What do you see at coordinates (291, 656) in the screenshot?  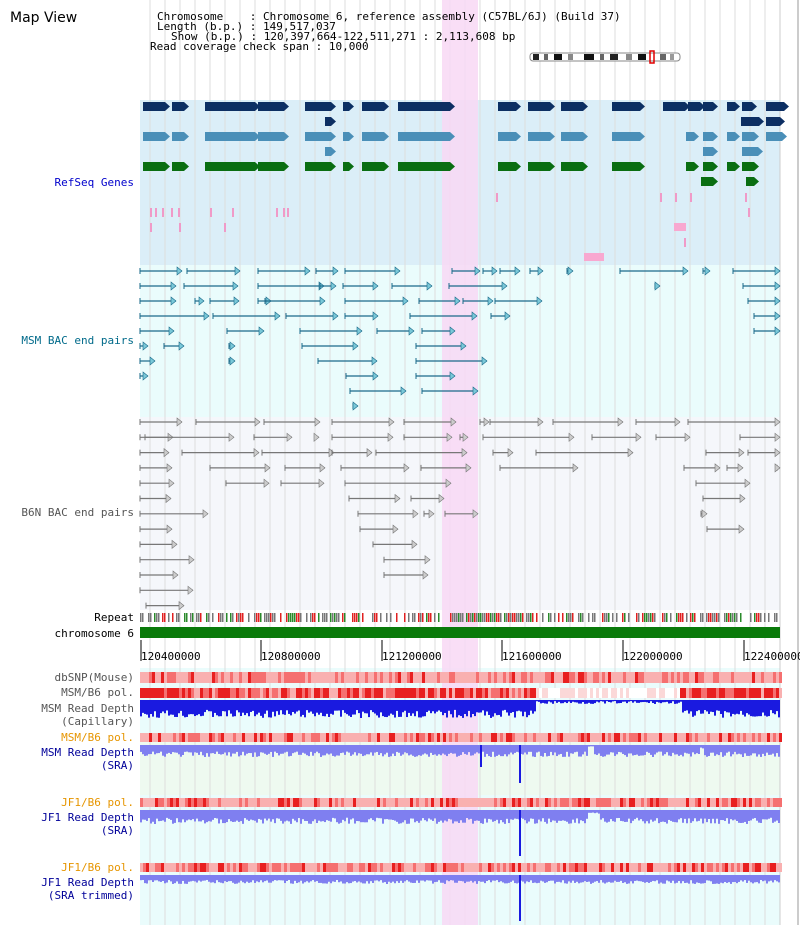 I see `axis-tick-label: 120800000` at bounding box center [291, 656].